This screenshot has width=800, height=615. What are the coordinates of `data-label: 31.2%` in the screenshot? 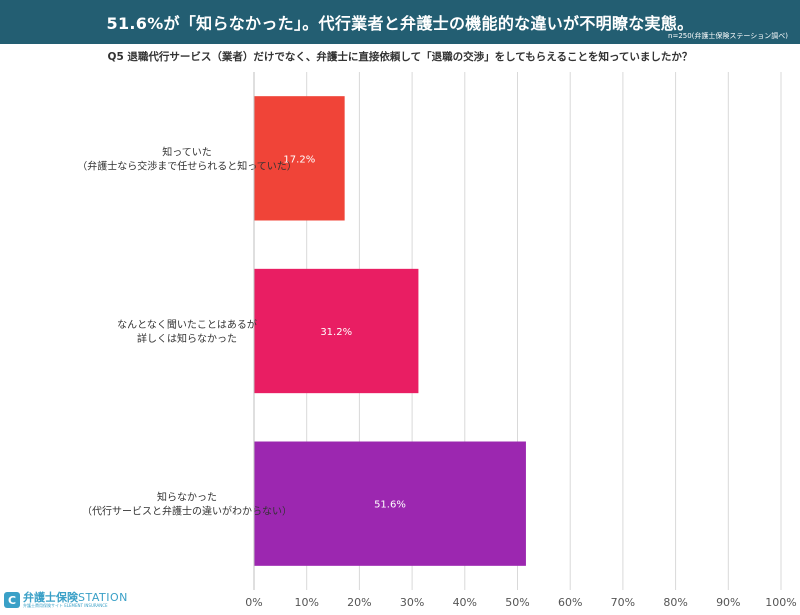 It's located at (336, 332).